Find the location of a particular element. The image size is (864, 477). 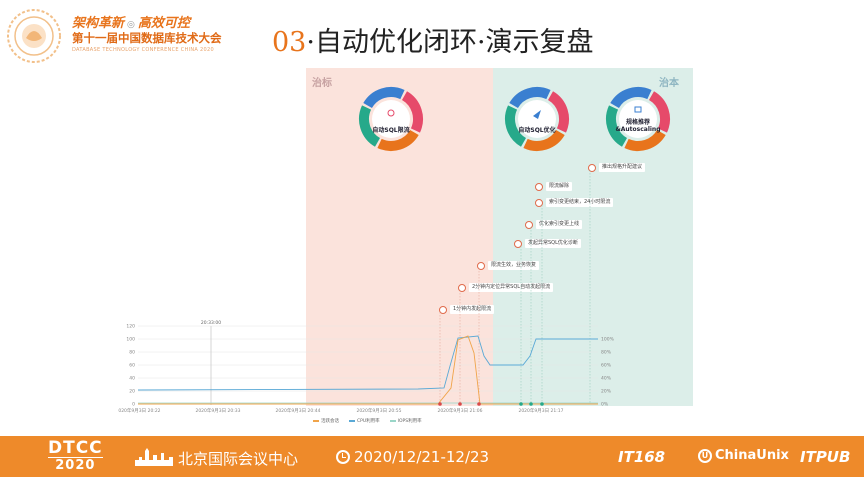

x-tick-label: 2020年9月3日 20:33 is located at coordinates (217, 410).